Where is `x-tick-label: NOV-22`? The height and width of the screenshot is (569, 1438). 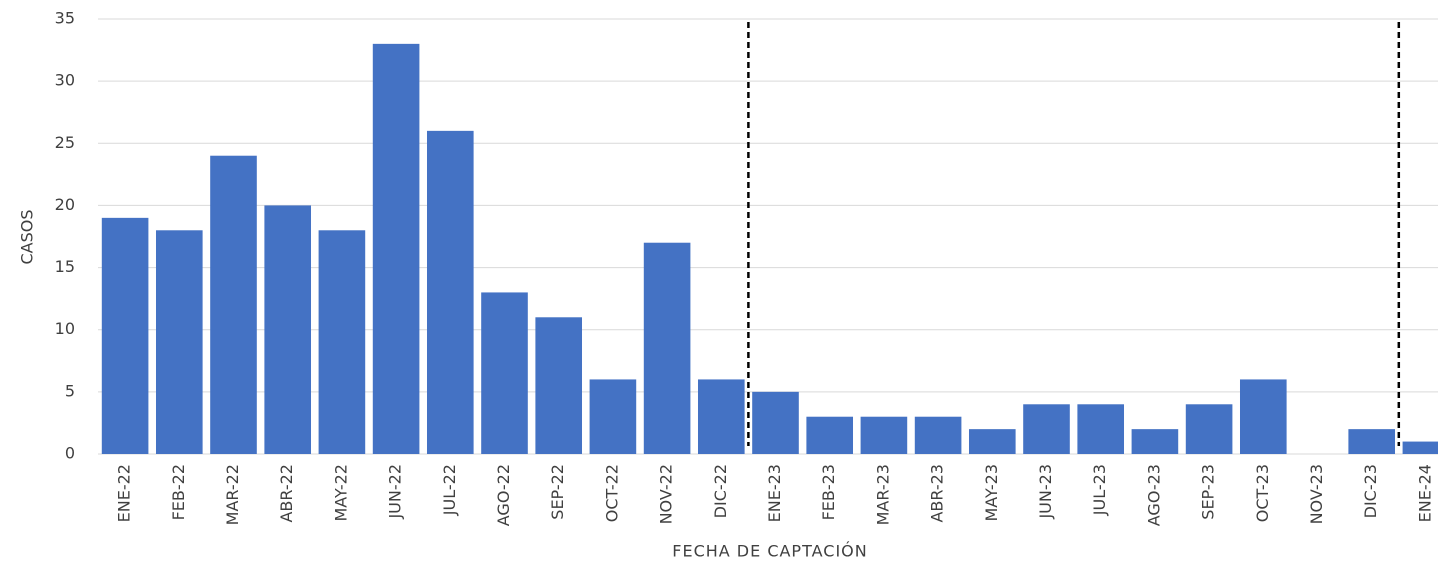 x-tick-label: NOV-22 is located at coordinates (666, 494).